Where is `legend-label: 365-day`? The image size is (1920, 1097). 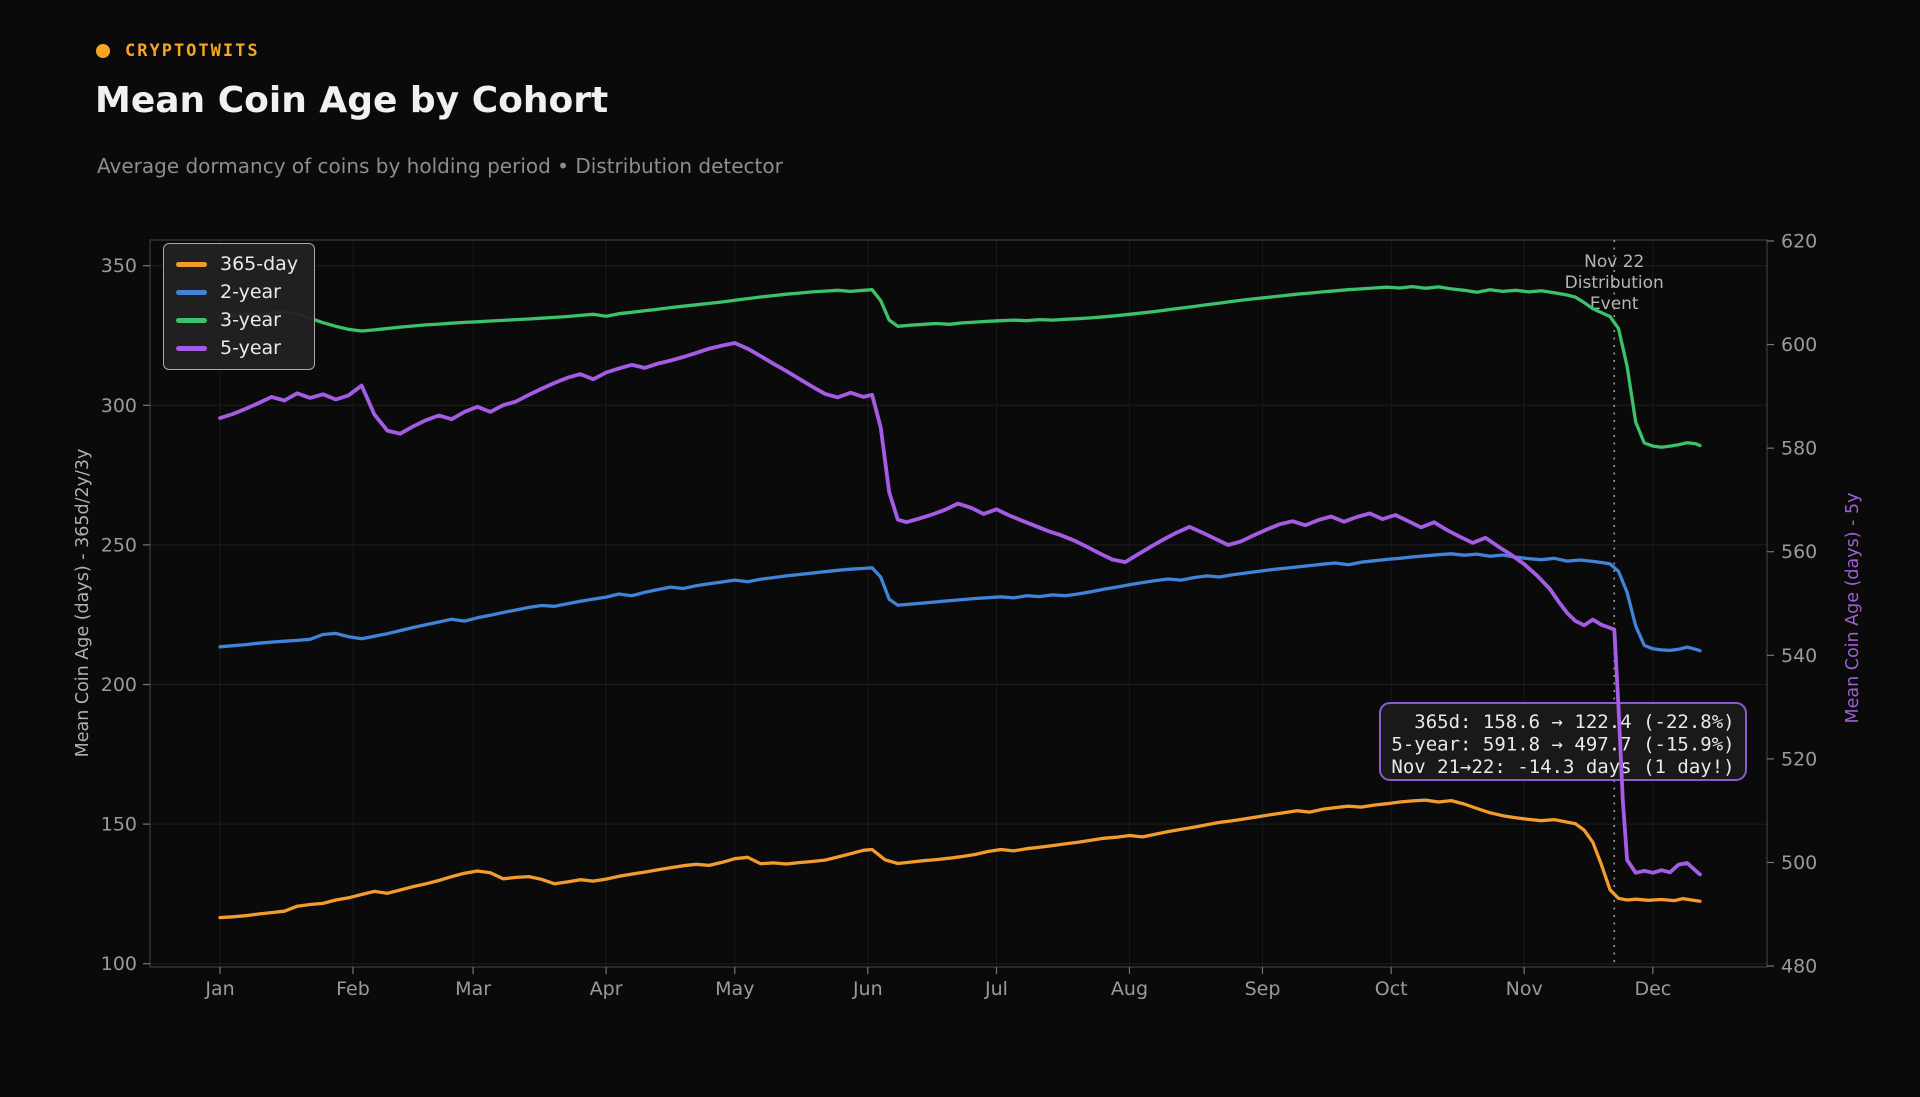 legend-label: 365-day is located at coordinates (259, 264).